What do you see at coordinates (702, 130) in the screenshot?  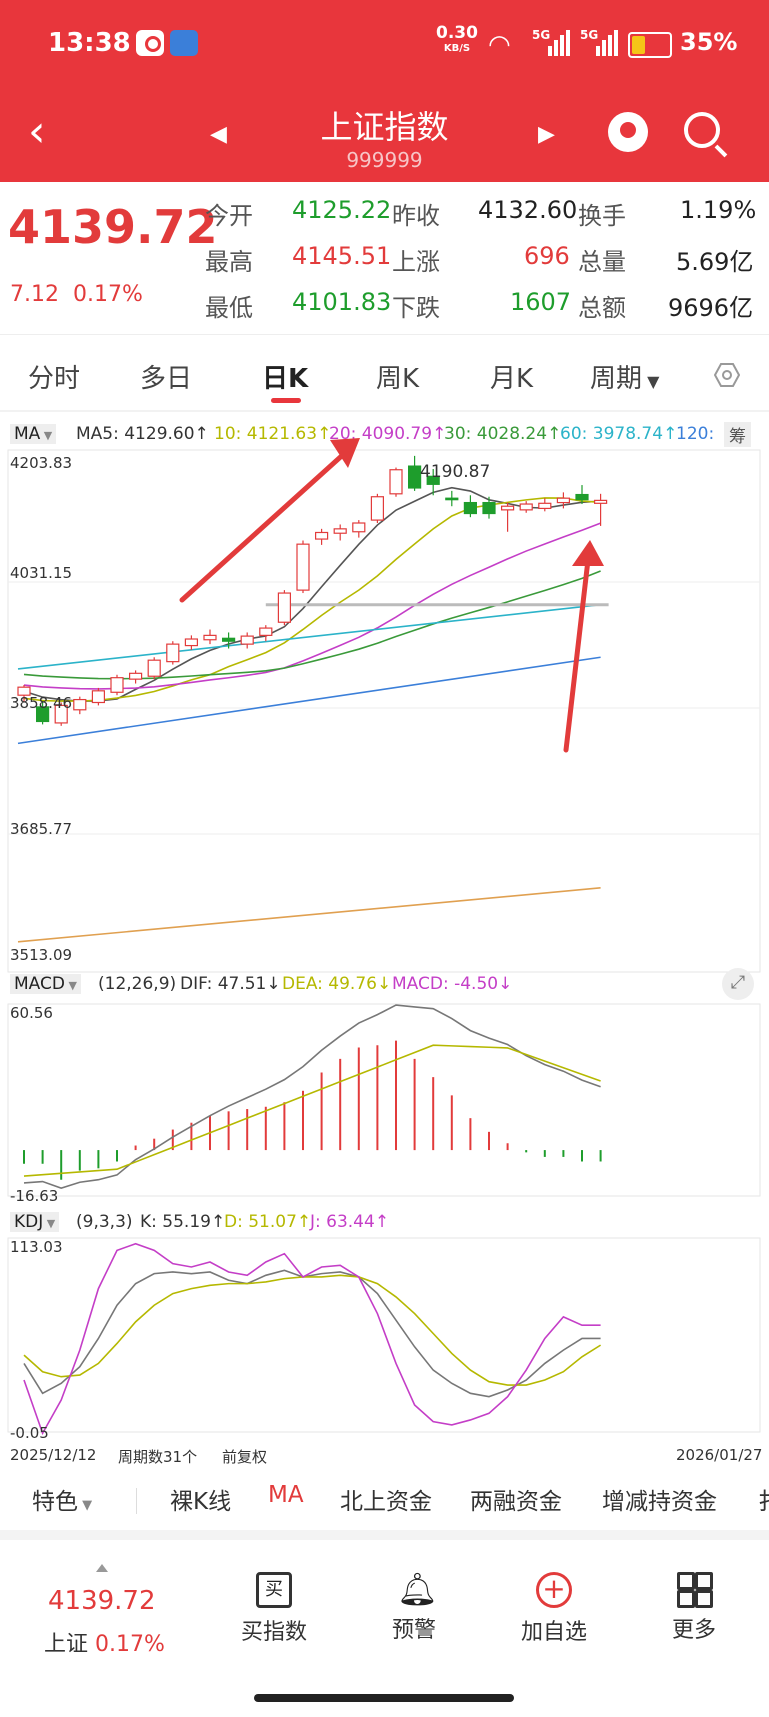 I see `search-icon` at bounding box center [702, 130].